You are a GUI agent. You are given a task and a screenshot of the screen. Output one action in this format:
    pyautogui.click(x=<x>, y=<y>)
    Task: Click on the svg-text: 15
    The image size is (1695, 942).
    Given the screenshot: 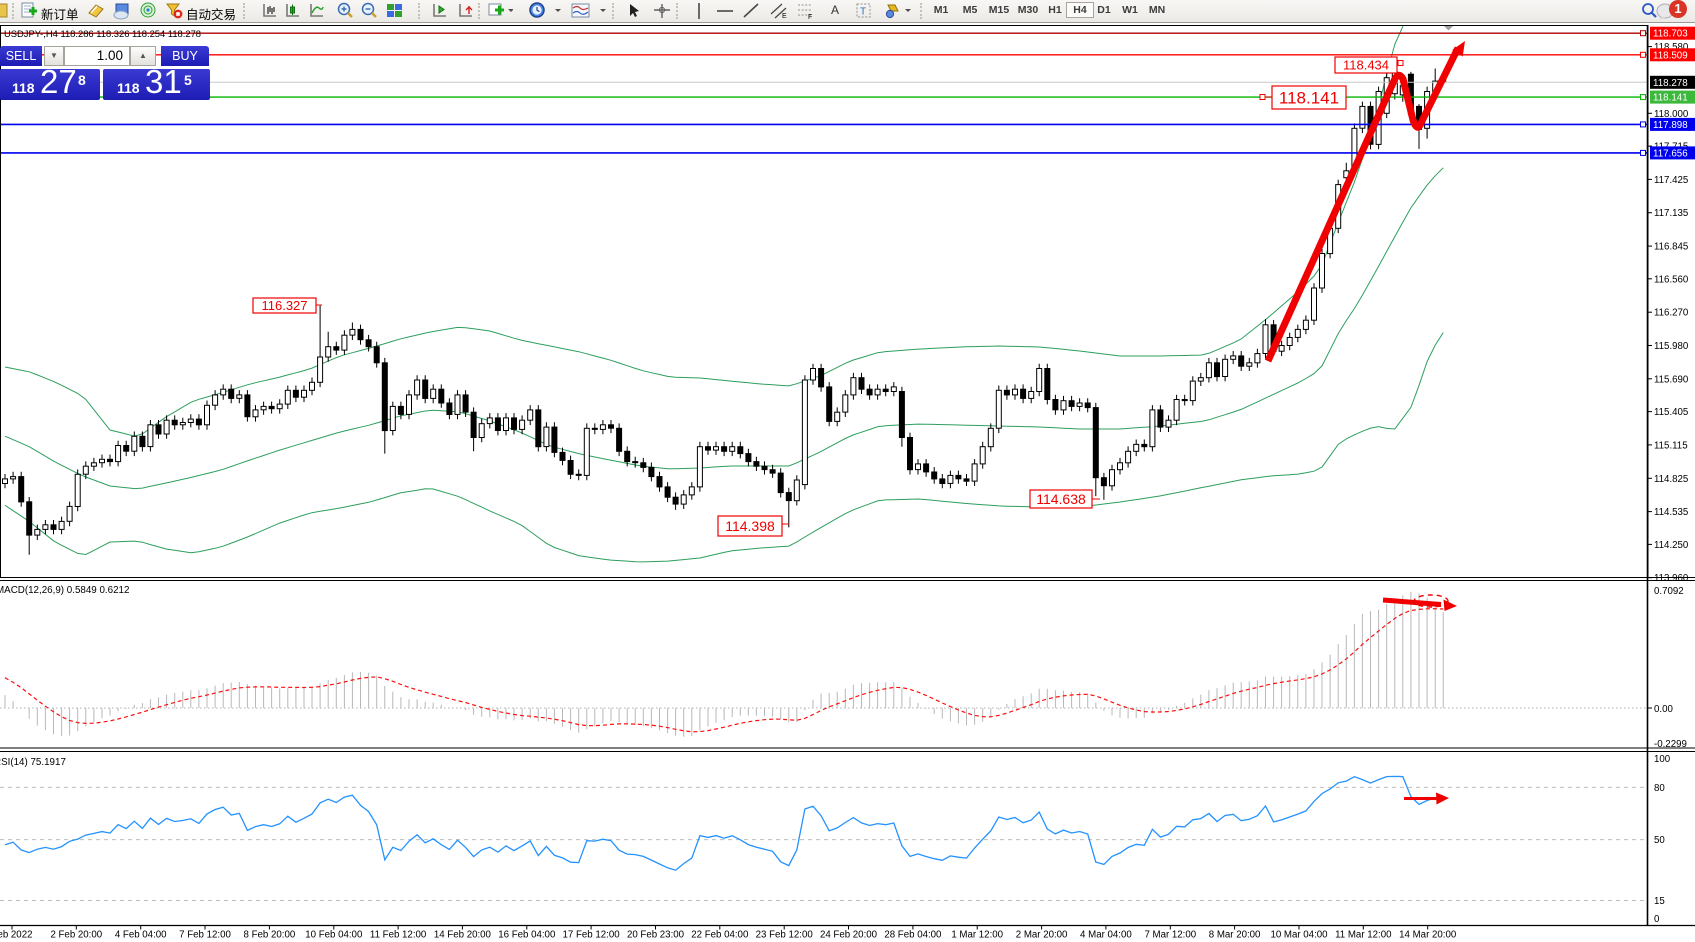 What is the action you would take?
    pyautogui.click(x=1659, y=901)
    